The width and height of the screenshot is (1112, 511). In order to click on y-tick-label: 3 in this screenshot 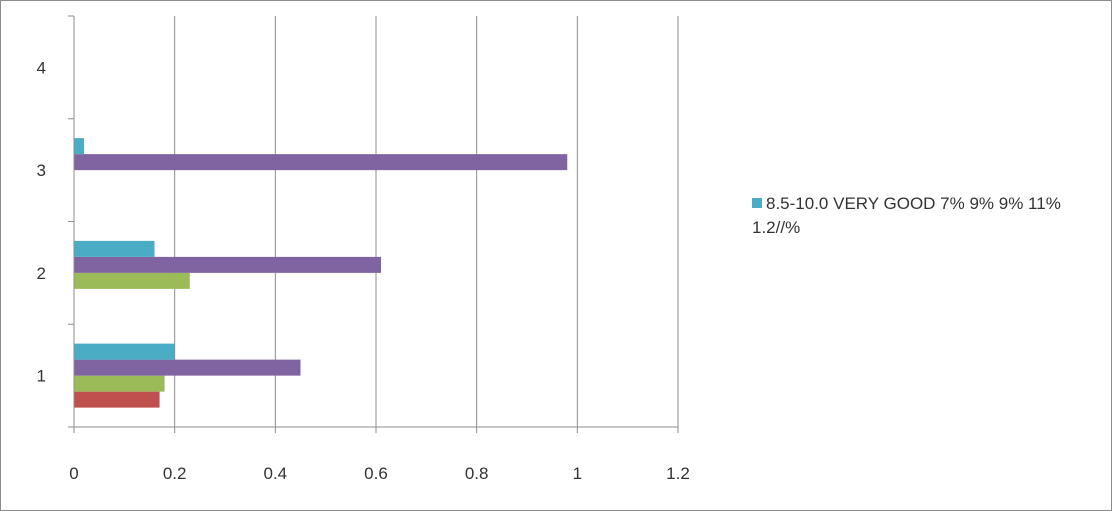, I will do `click(41, 170)`.